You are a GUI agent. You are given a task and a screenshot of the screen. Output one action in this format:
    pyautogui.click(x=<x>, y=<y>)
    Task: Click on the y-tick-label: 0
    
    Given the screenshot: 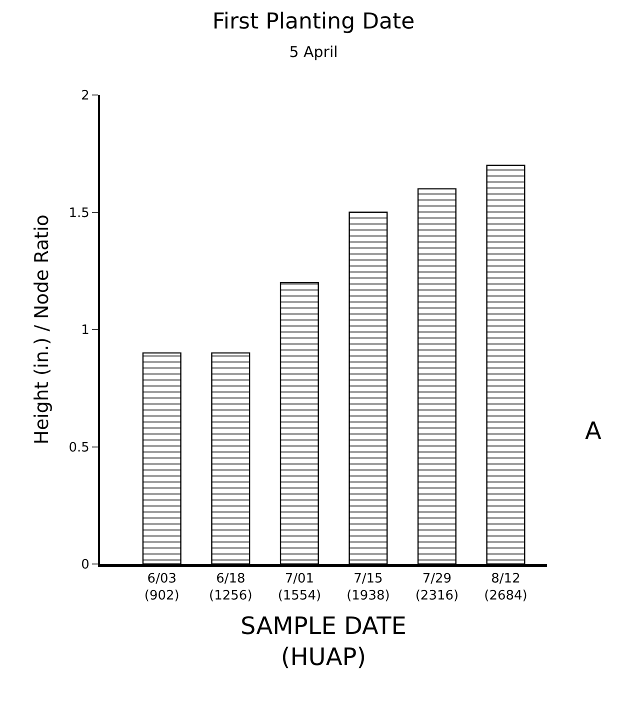 What is the action you would take?
    pyautogui.click(x=85, y=565)
    